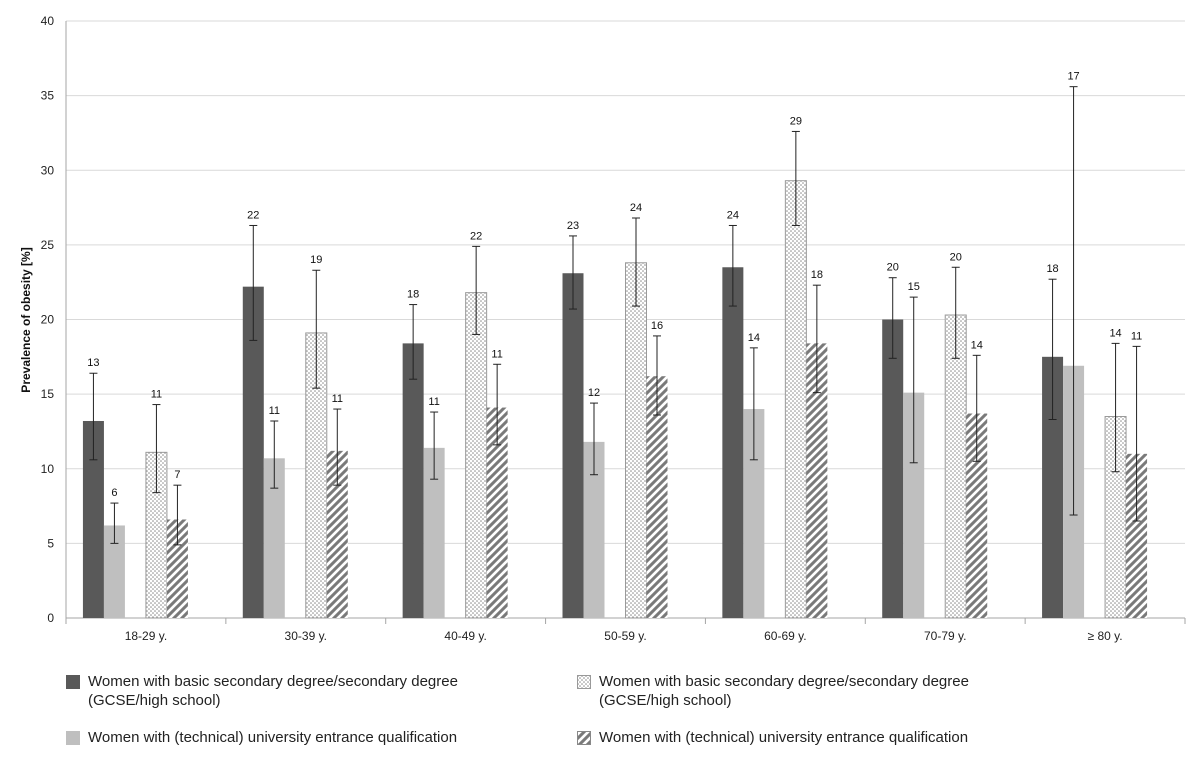 This screenshot has width=1201, height=758. I want to click on y-axis-title: Prevalence of obesity [%], so click(26, 319).